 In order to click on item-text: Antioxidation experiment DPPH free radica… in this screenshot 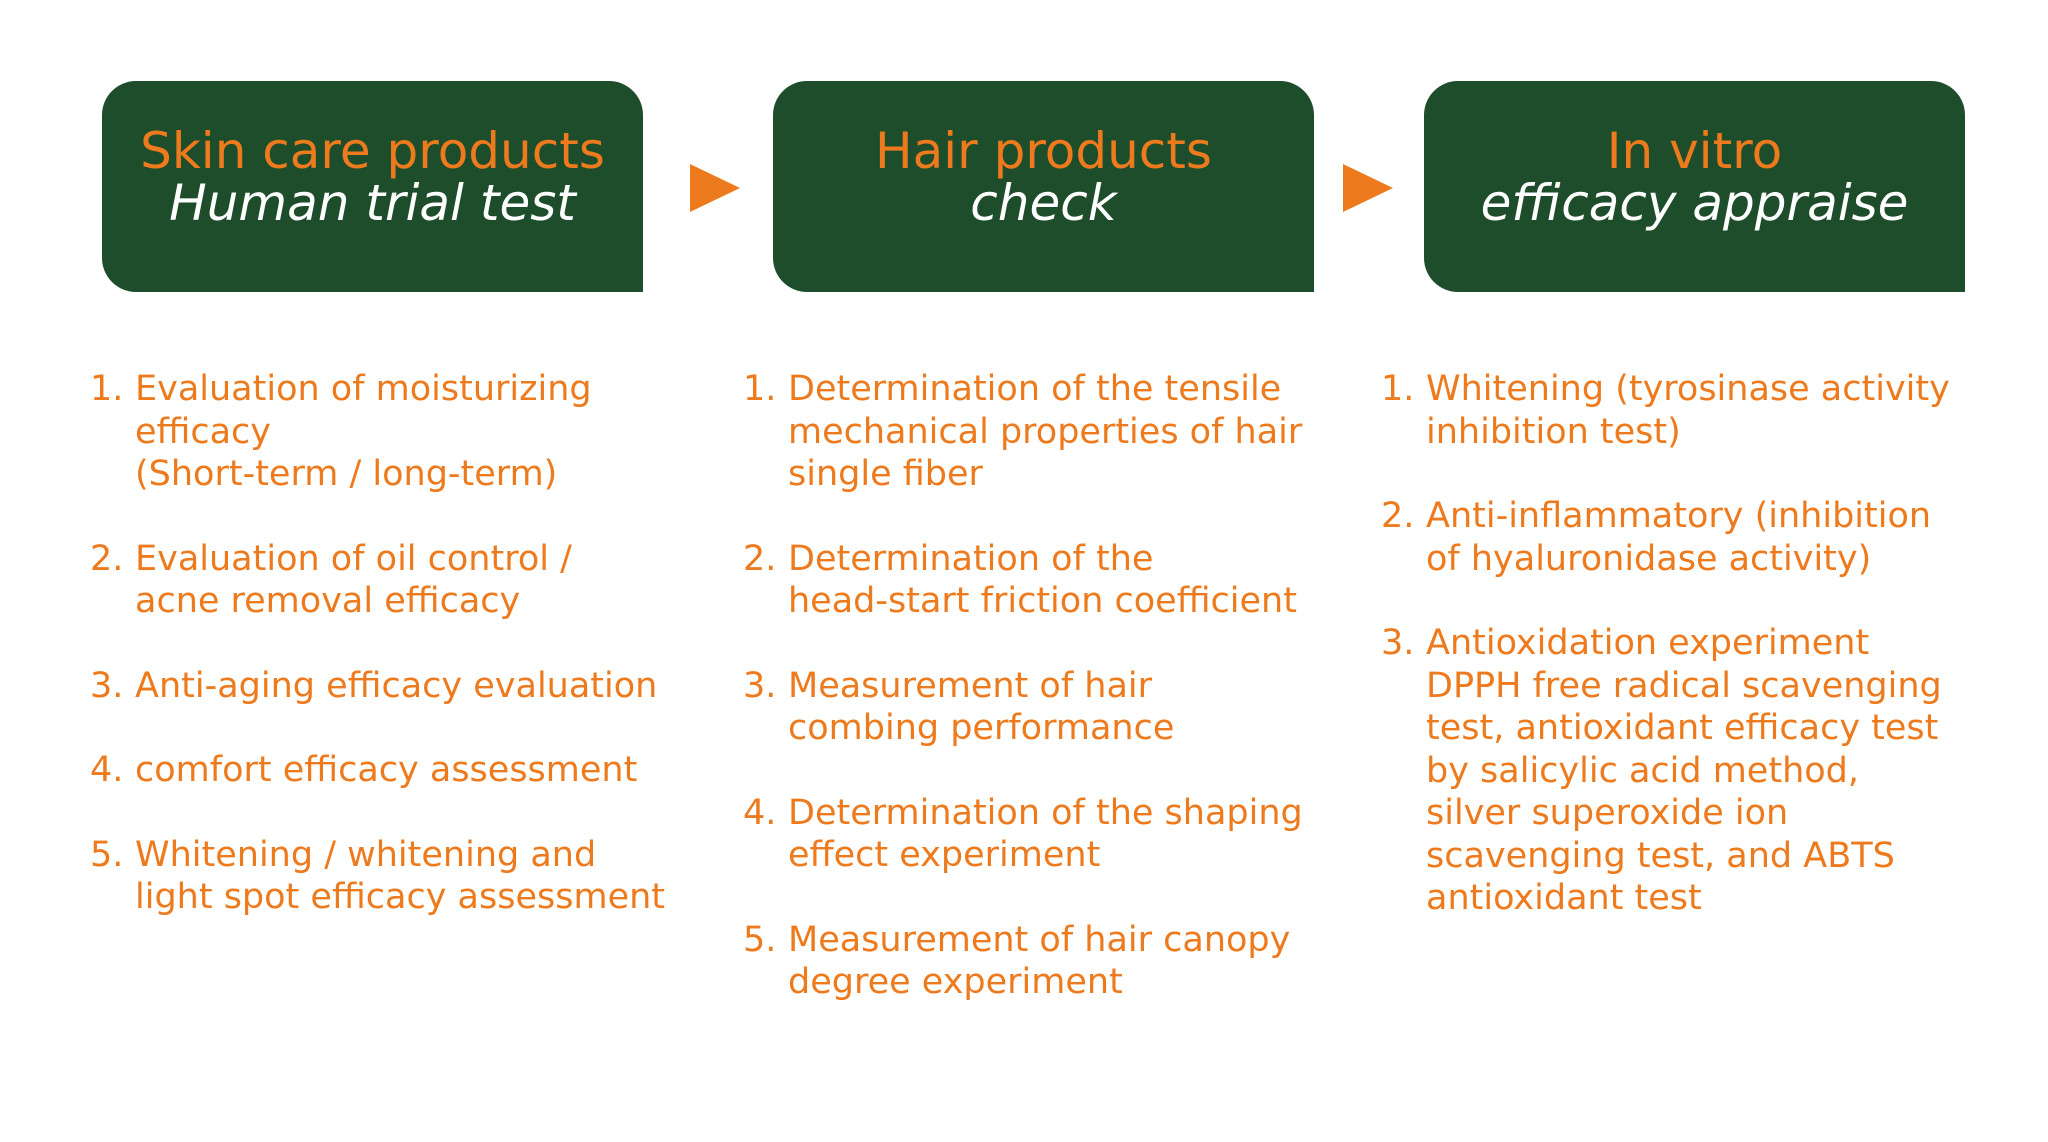, I will do `click(1684, 771)`.